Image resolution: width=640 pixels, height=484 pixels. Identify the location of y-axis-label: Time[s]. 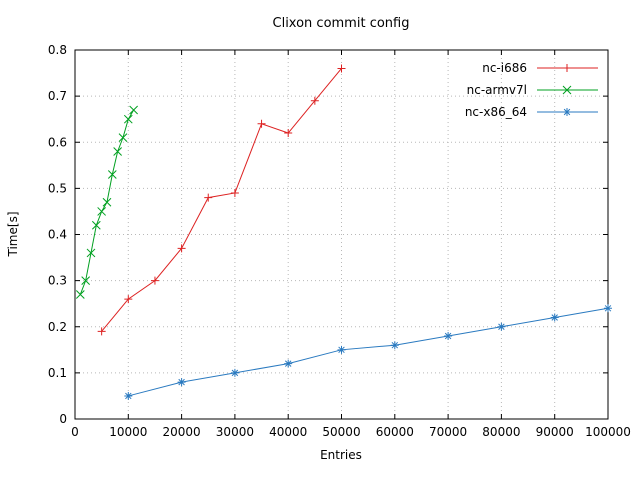
(13, 235).